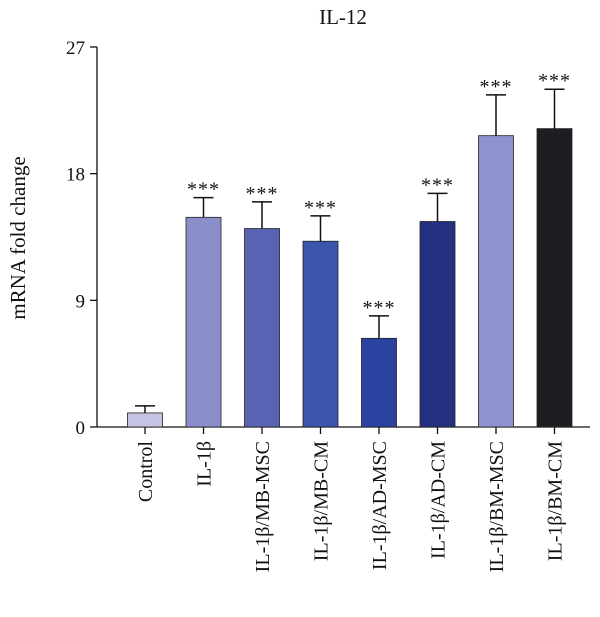  What do you see at coordinates (556, 501) in the screenshot?
I see `x-tick-label: IL-1β/BM-CM` at bounding box center [556, 501].